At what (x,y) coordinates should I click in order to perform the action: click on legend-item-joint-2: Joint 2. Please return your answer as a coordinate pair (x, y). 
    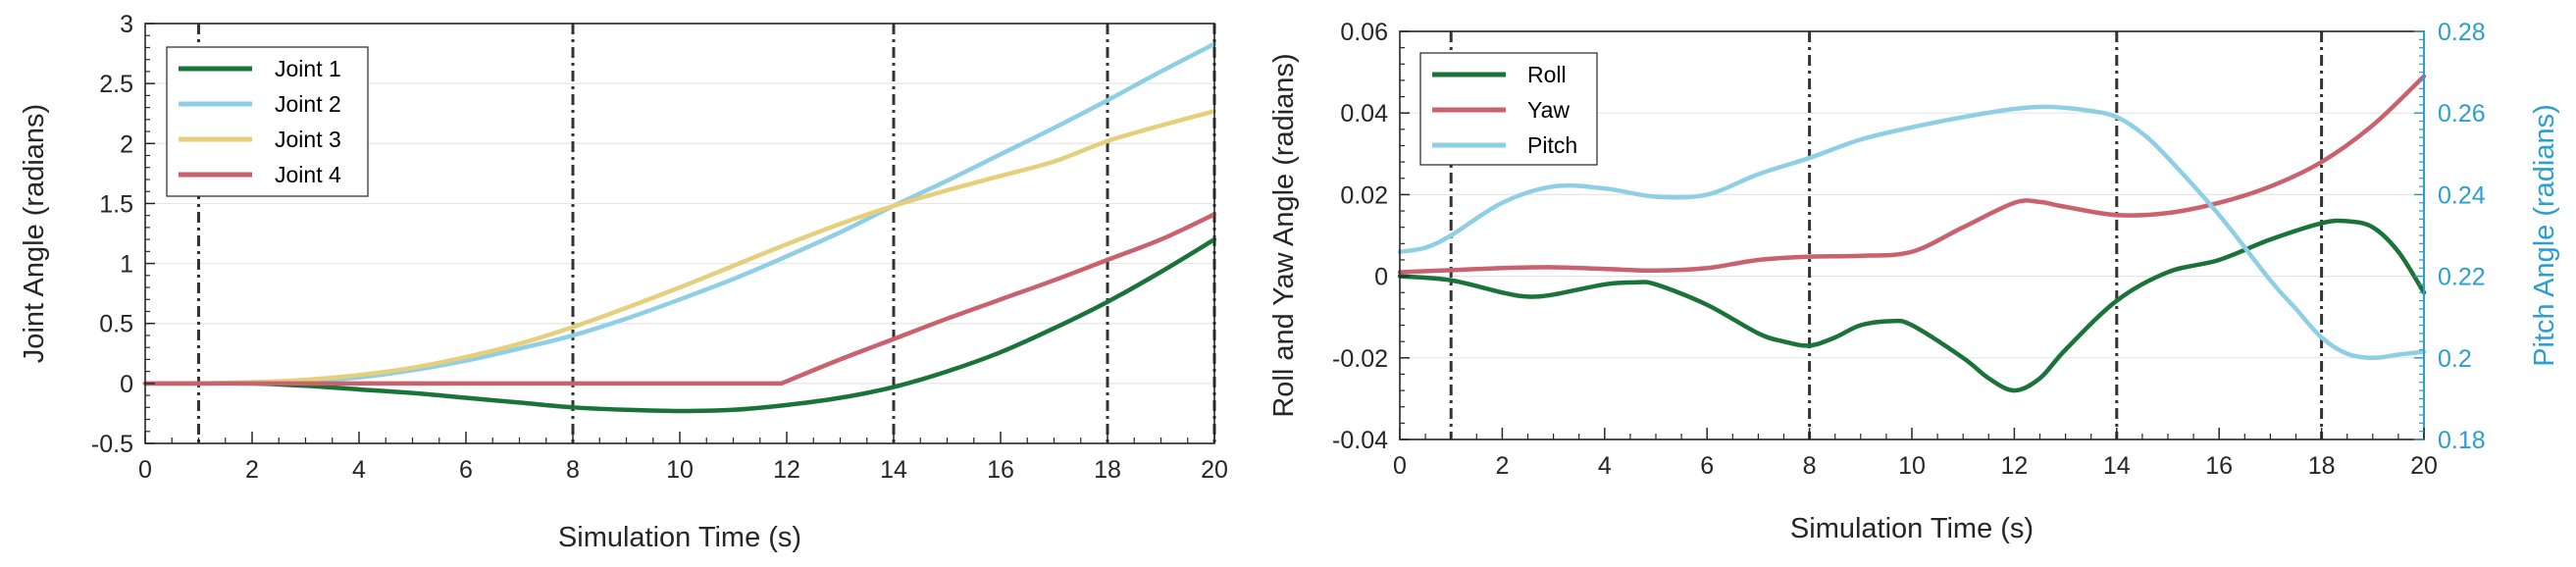
    Looking at the image, I should click on (260, 104).